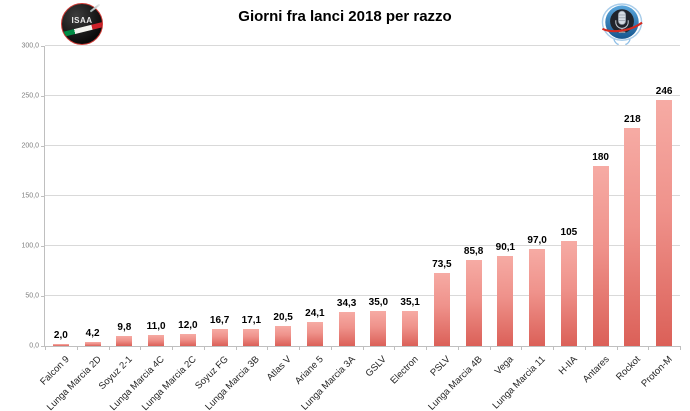 The height and width of the screenshot is (411, 690). I want to click on bar-value-label: 90,1, so click(505, 247).